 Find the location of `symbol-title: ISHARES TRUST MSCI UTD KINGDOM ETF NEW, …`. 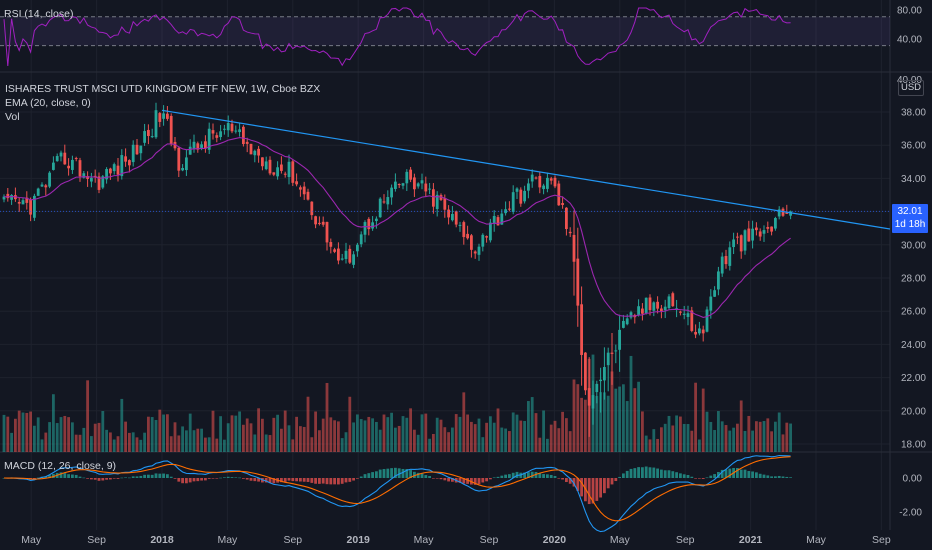

symbol-title: ISHARES TRUST MSCI UTD KINGDOM ETF NEW, … is located at coordinates (163, 89).